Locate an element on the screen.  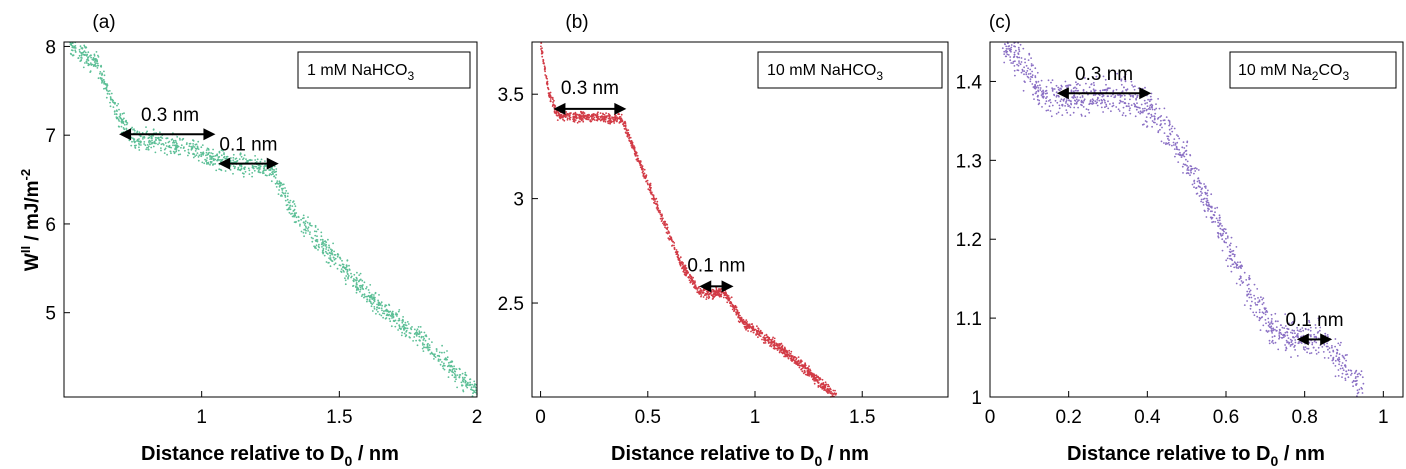
panel-c-y-tick-label: 1.3 is located at coordinates (969, 161).